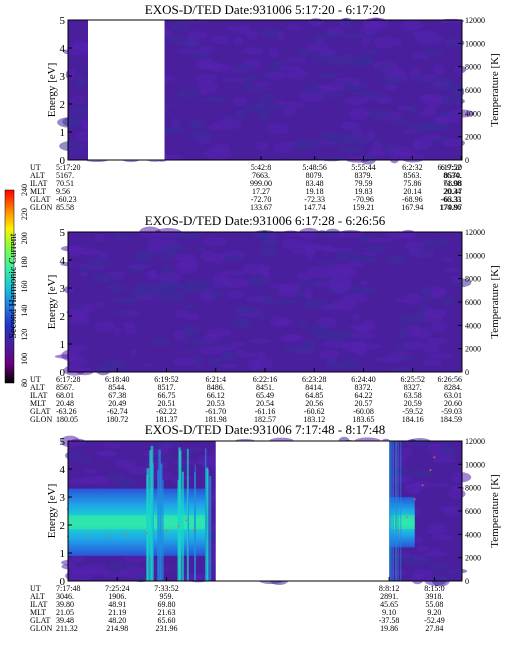  What do you see at coordinates (261, 191) in the screenshot?
I see `orbit-value: 17.27` at bounding box center [261, 191].